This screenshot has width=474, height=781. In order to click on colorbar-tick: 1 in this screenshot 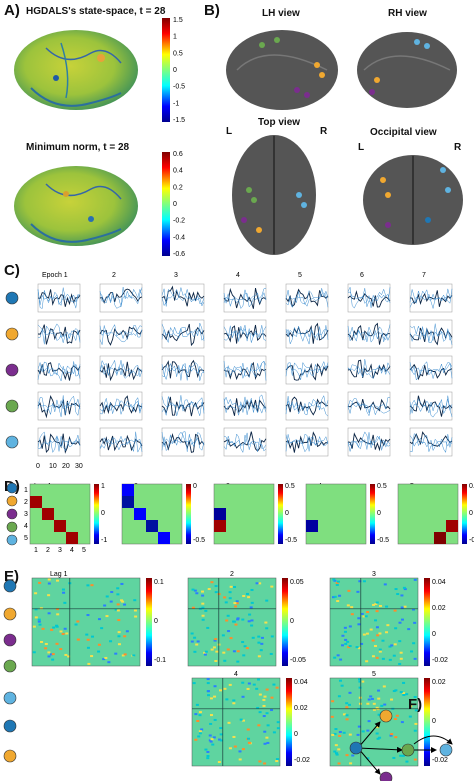, I will do `click(103, 486)`.